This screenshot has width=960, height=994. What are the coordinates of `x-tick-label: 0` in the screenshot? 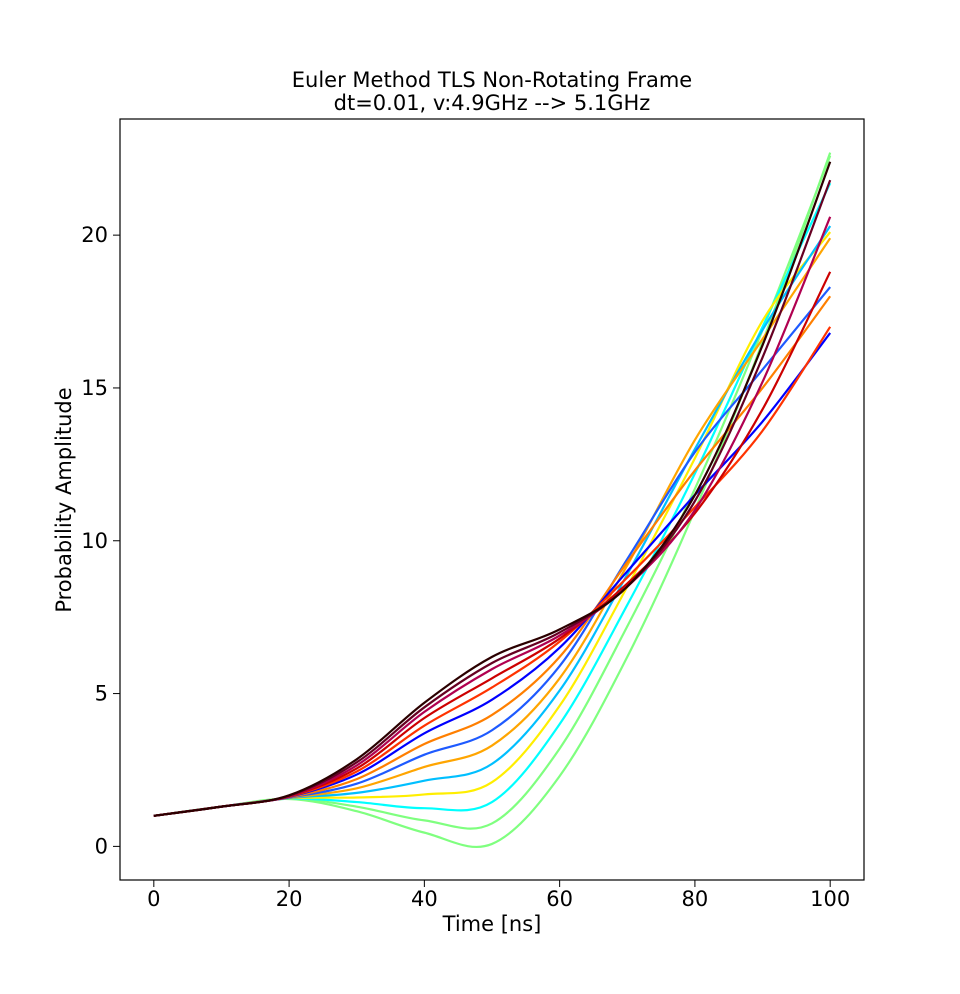 It's located at (153, 899).